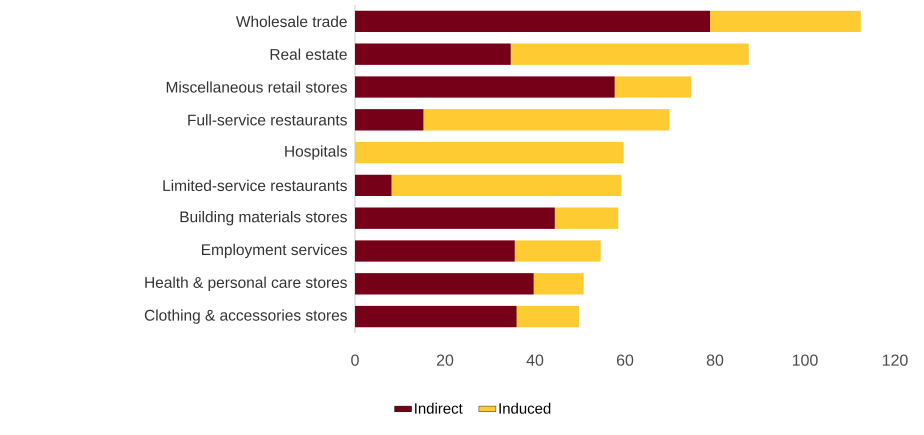 Image resolution: width=924 pixels, height=435 pixels. I want to click on x-tick-label: 80, so click(715, 360).